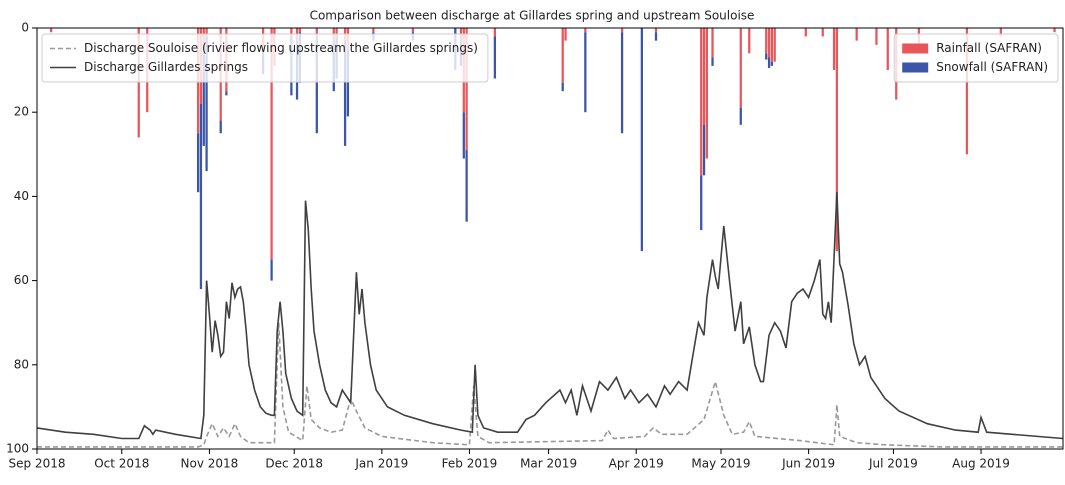  I want to click on x-tick-label: Aug 2019, so click(981, 464).